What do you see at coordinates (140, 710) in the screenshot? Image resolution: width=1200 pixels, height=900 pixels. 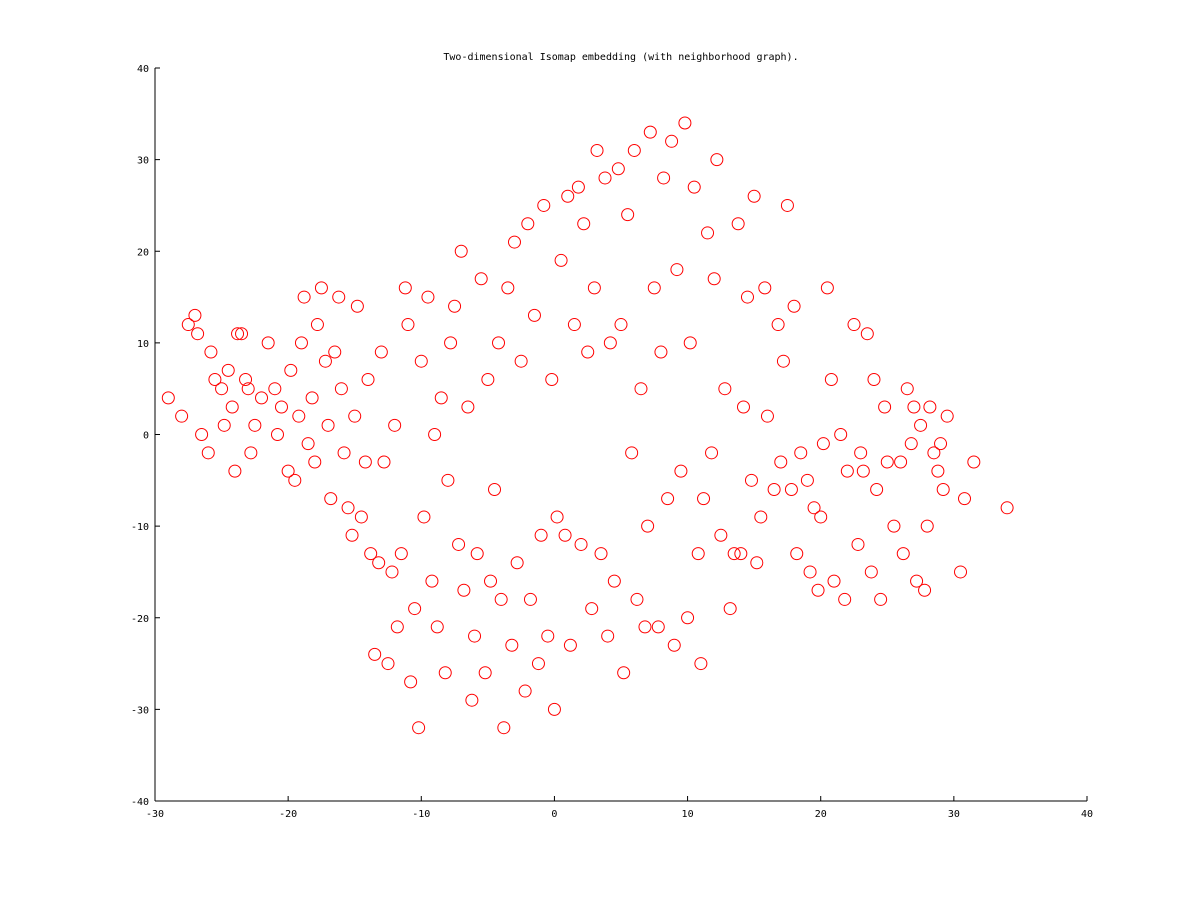 I see `y-tick-label: -30` at bounding box center [140, 710].